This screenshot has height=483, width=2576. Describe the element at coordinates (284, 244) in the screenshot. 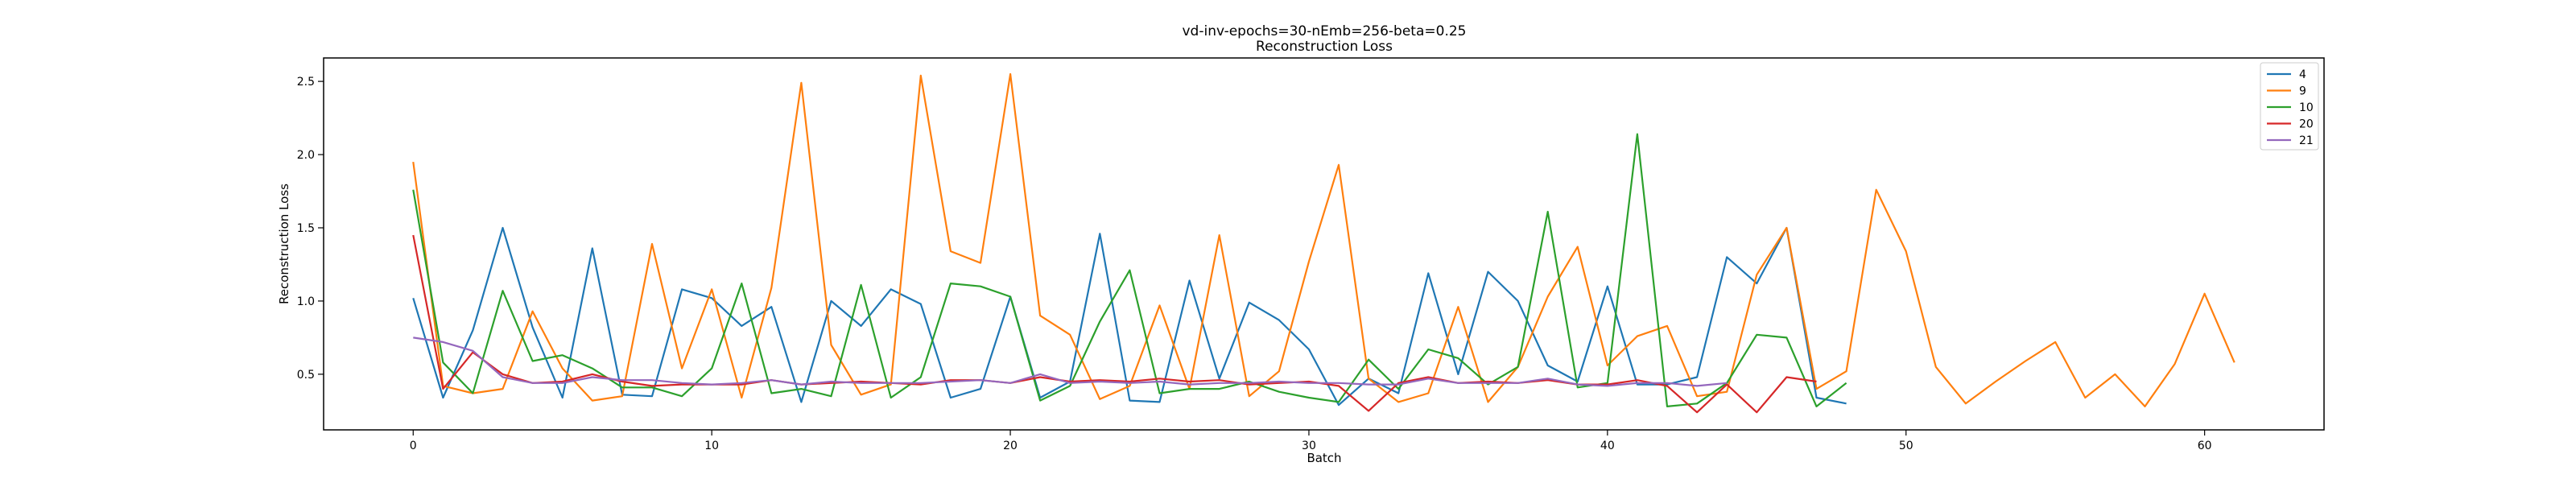

I see `y-axis-label: Reconstruction Loss` at that location.